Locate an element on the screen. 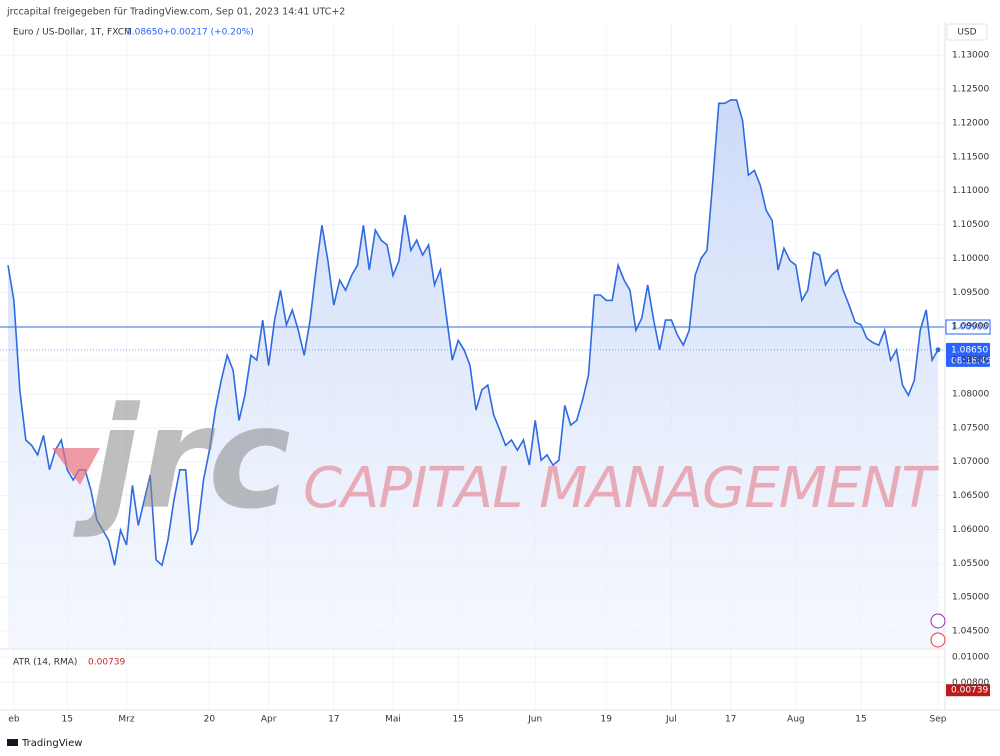 Image resolution: width=1000 pixels, height=756 pixels. indicator-tick-label: 0.00800 is located at coordinates (970, 683).